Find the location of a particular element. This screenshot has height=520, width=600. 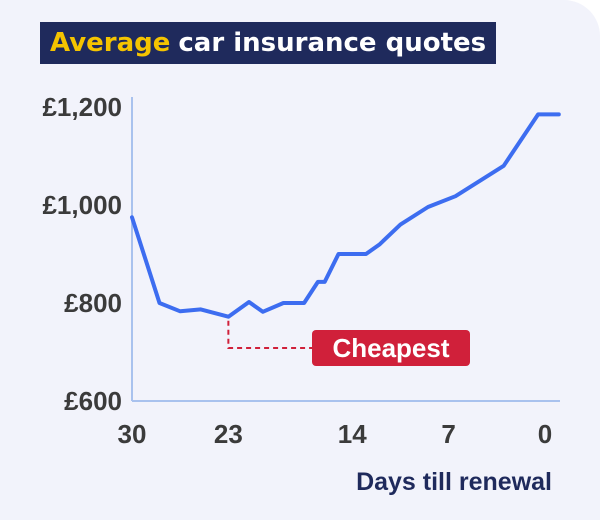

chart-title: Average car insurance quotes is located at coordinates (268, 43).